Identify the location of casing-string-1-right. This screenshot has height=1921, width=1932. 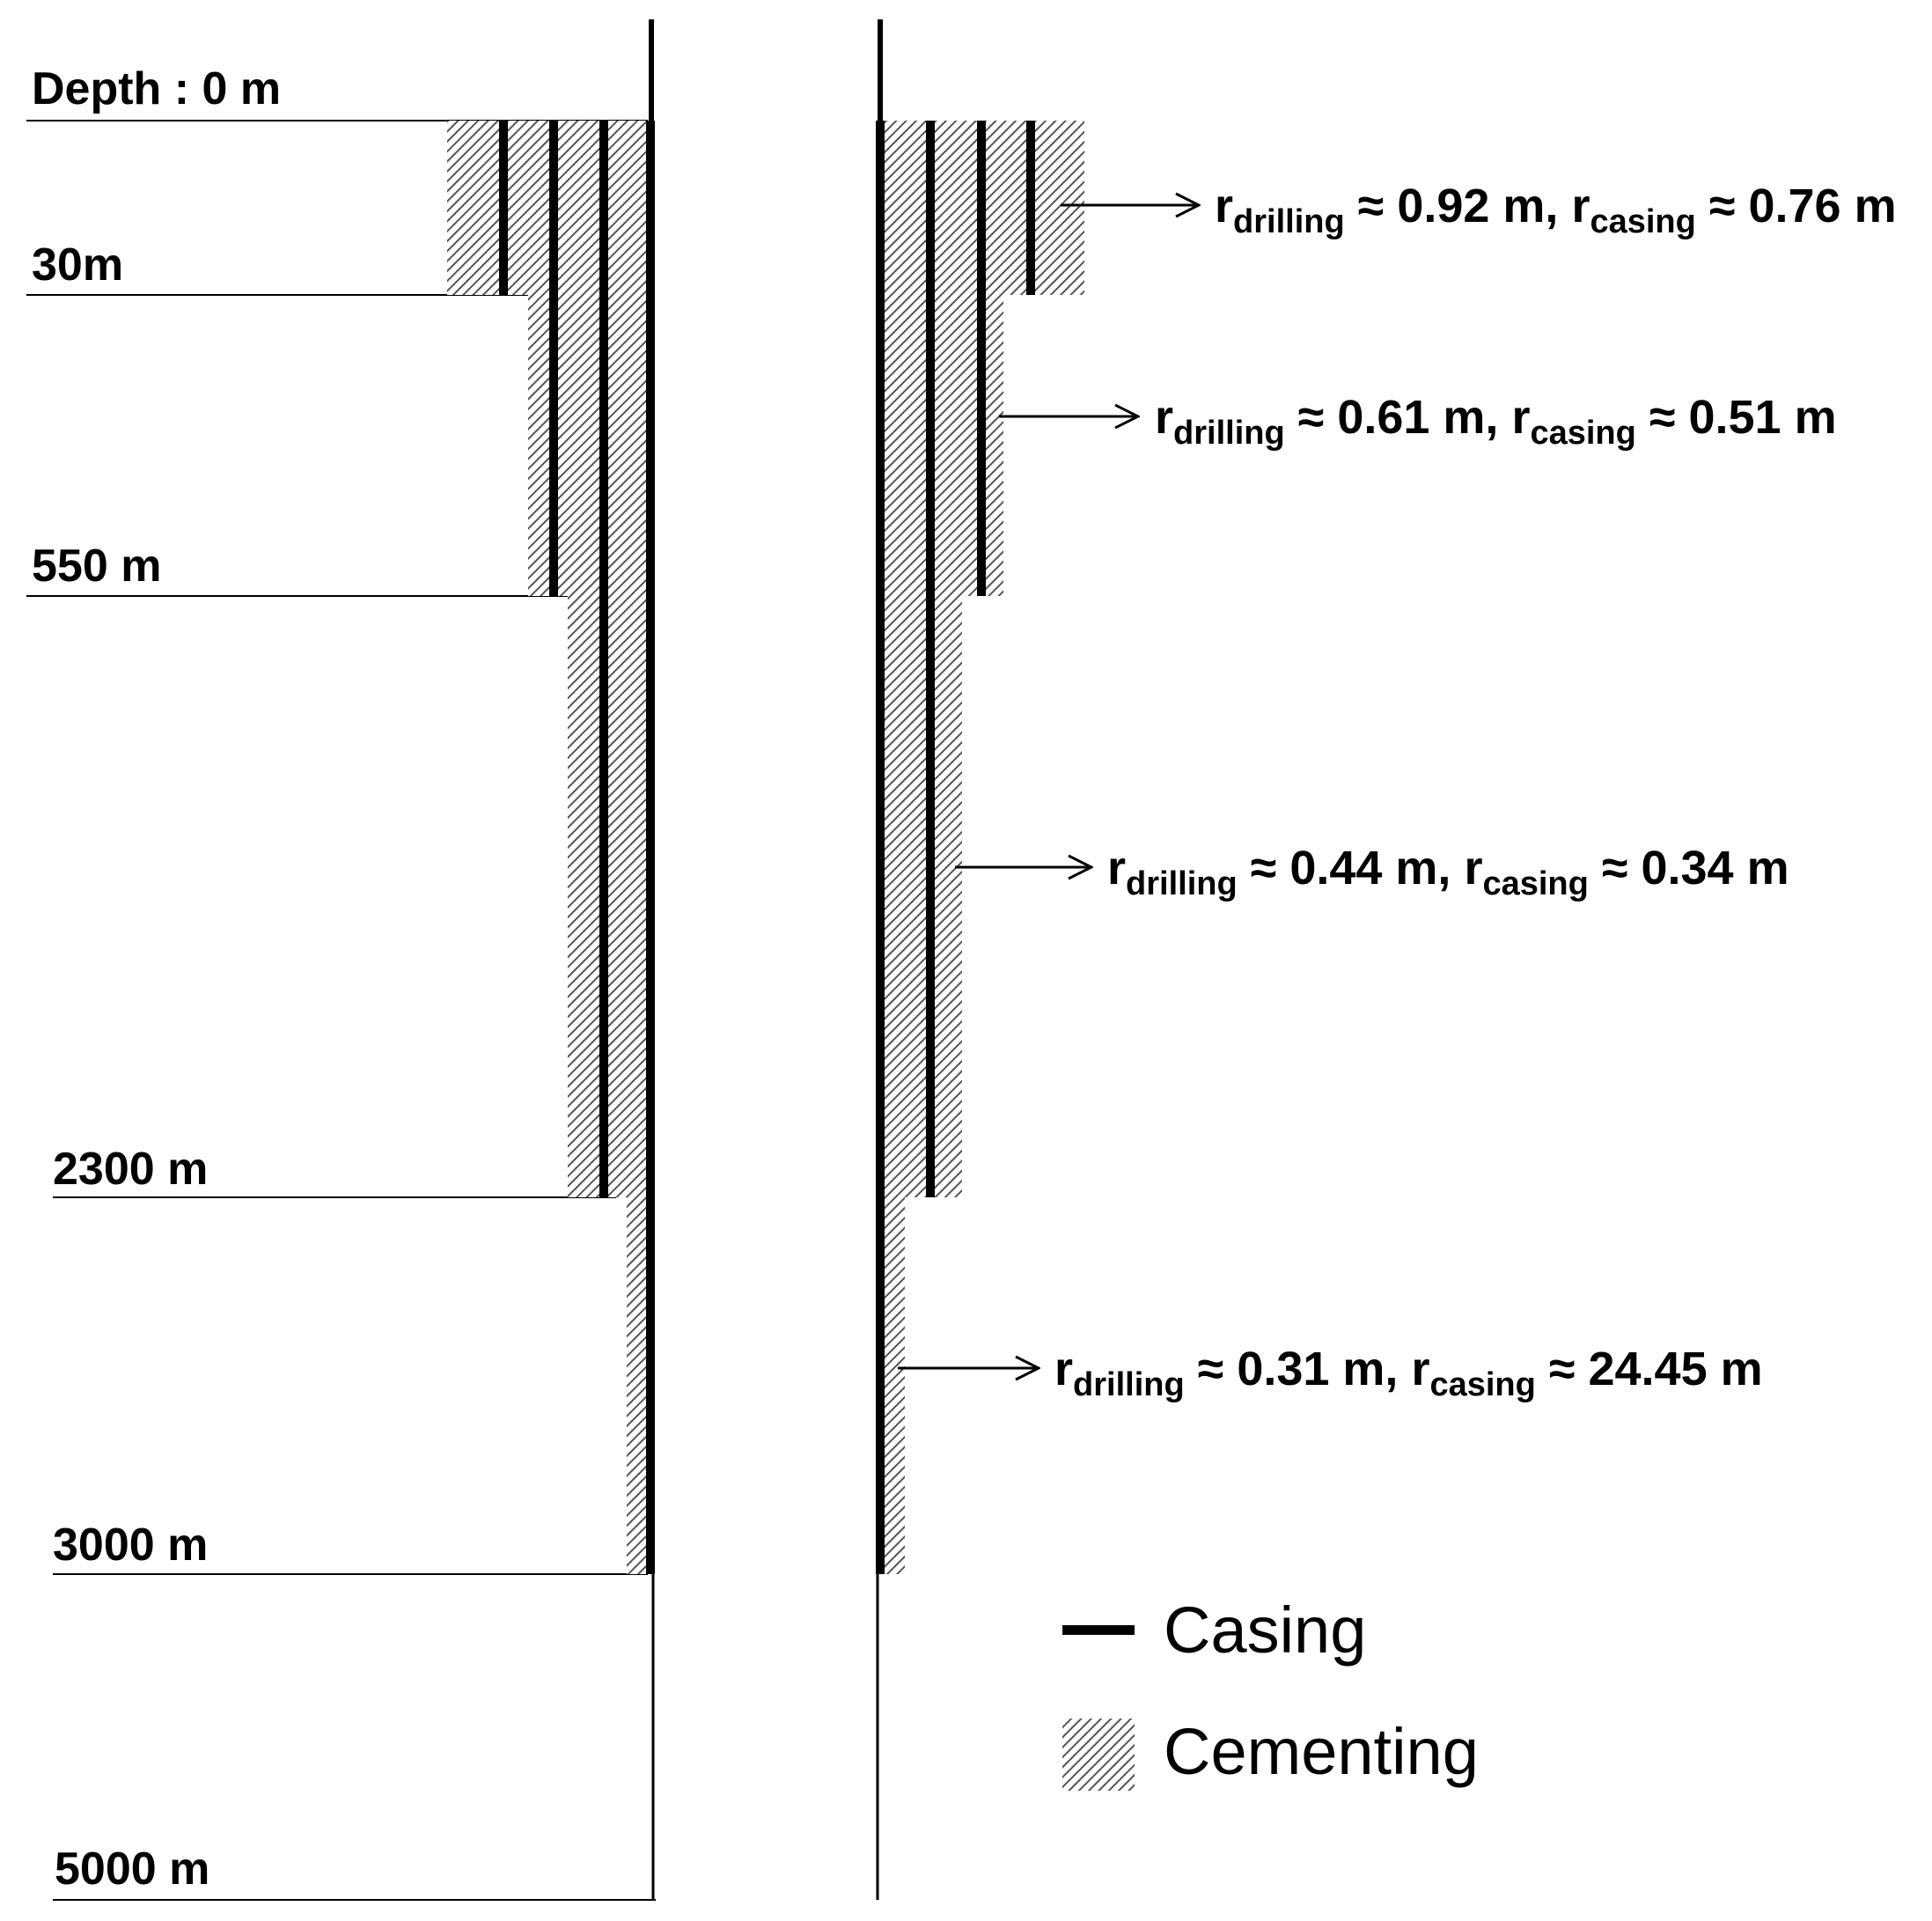
(1030, 208).